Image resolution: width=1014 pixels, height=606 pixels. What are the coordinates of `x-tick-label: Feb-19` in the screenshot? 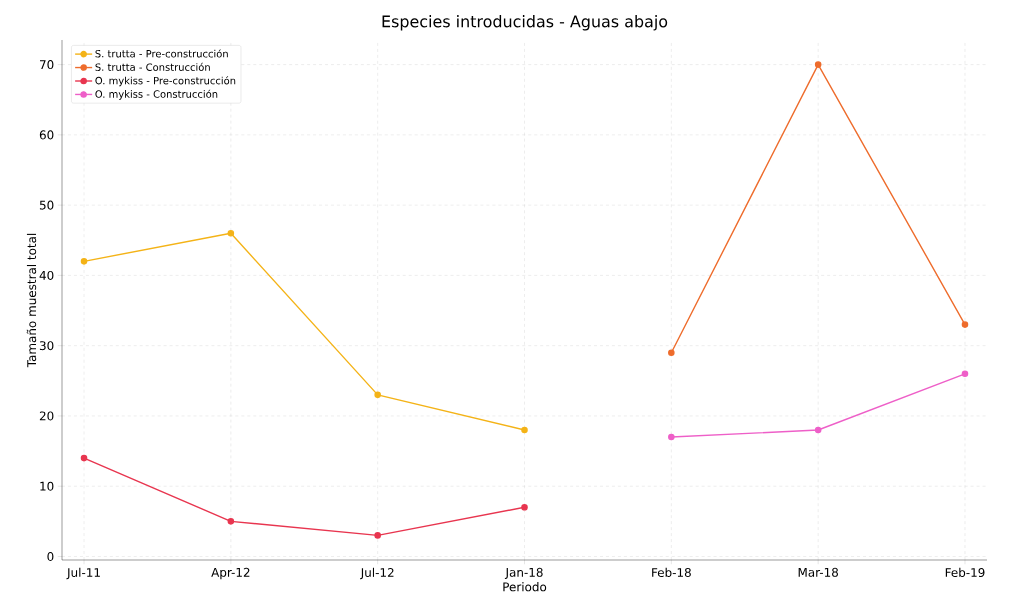 It's located at (965, 572).